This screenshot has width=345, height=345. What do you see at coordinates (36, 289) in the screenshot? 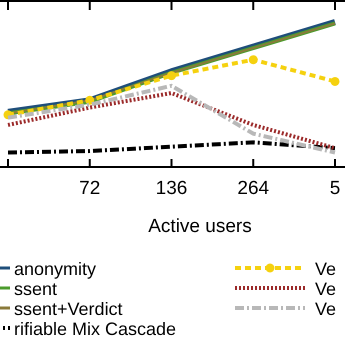
I see `legend-label: ssent` at bounding box center [36, 289].